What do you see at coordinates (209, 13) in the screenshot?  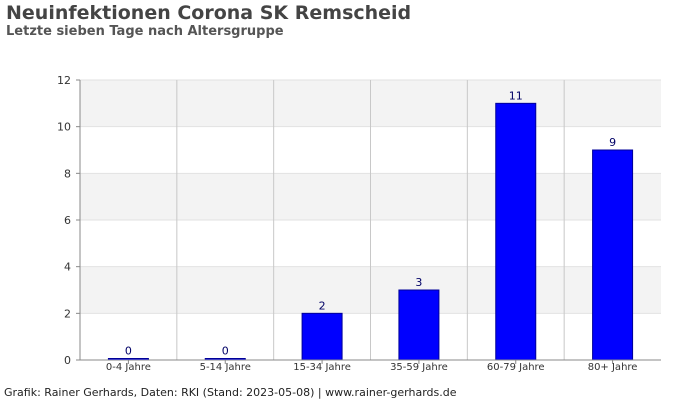 I see `chart-title: Neuinfektionen Corona SK Remscheid` at bounding box center [209, 13].